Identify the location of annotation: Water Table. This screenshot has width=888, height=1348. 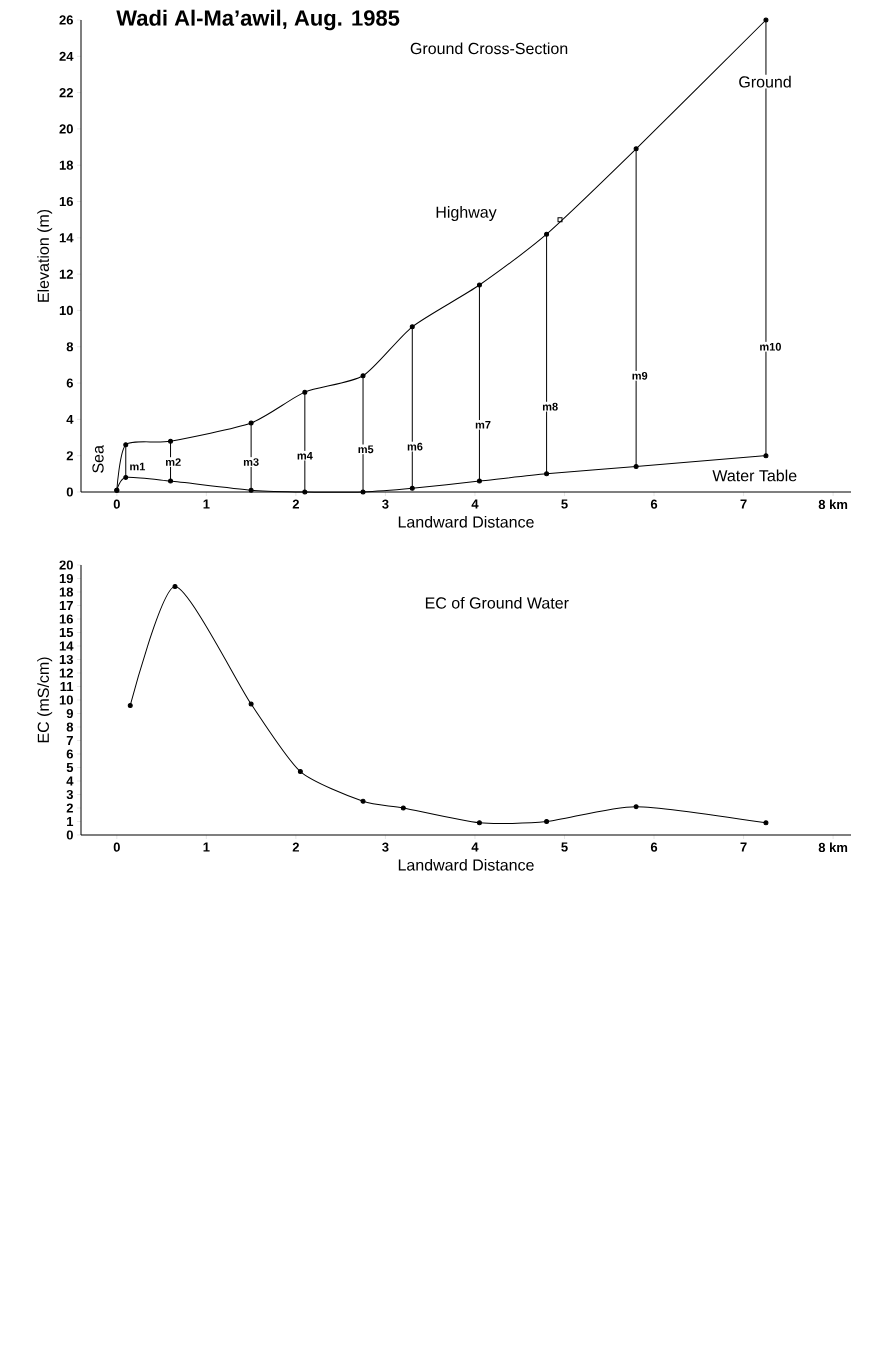
(754, 475).